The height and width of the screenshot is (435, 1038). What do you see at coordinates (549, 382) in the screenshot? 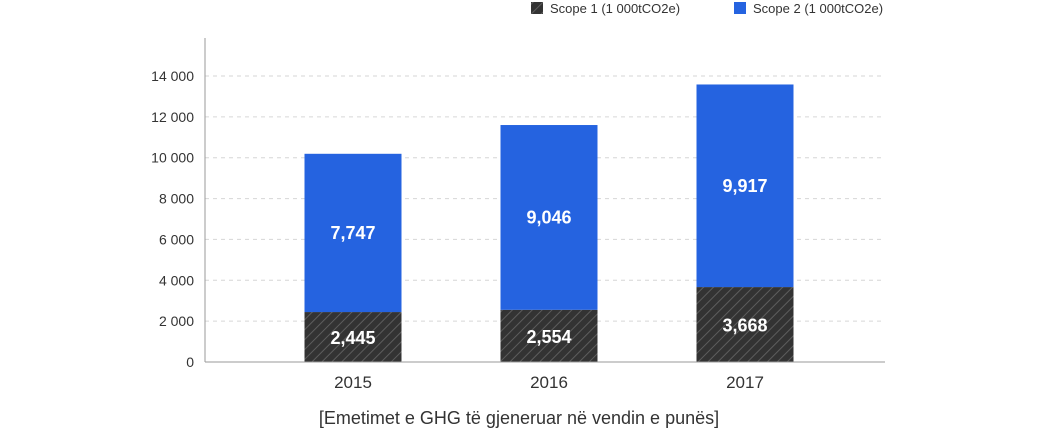
I see `x-tick-label: 2016` at bounding box center [549, 382].